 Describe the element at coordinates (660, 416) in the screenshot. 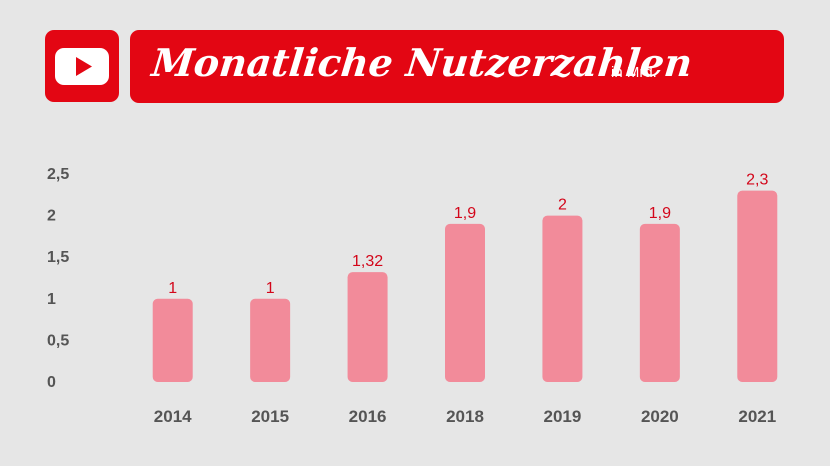

I see `x-tick-label: 2020` at that location.